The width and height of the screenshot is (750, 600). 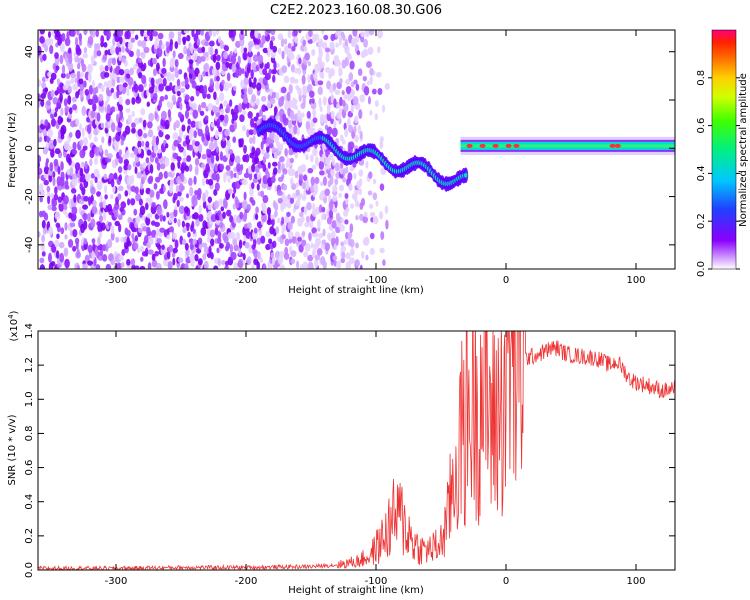 What do you see at coordinates (29, 245) in the screenshot?
I see `y-tick-label: -40` at bounding box center [29, 245].